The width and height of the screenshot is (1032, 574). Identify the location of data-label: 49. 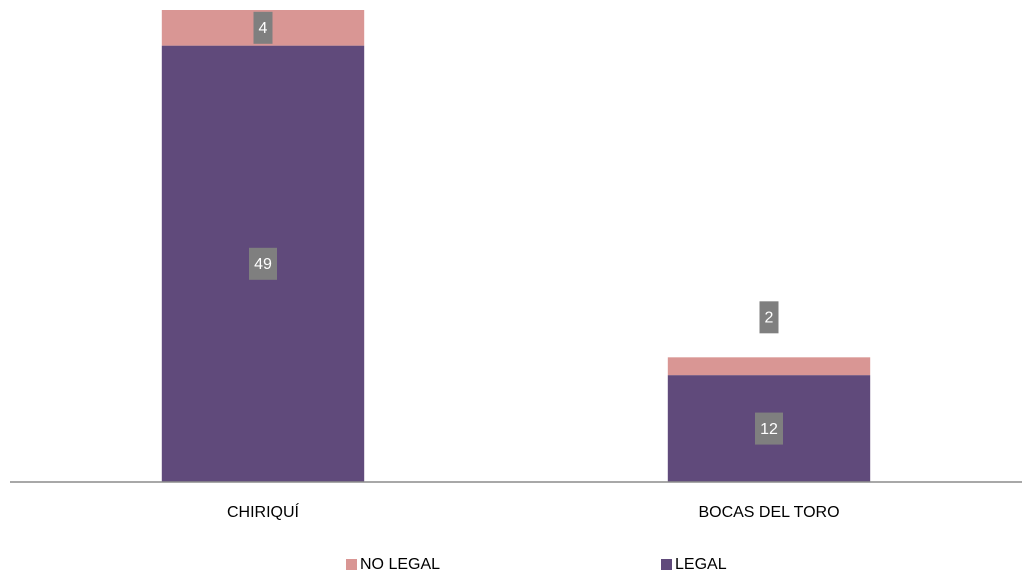
(263, 264).